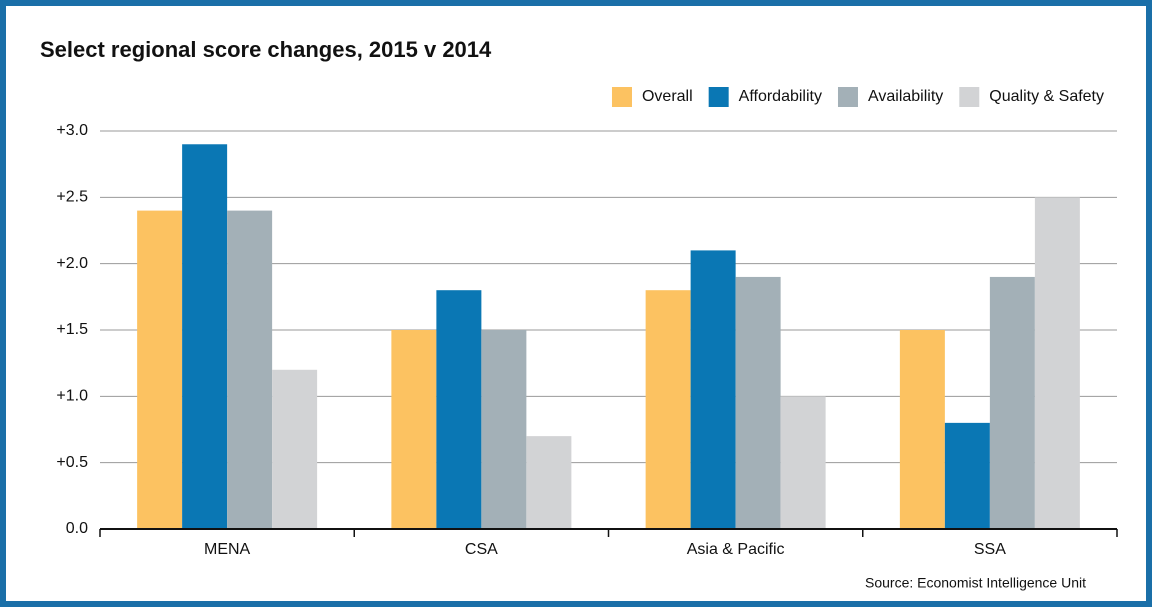 This screenshot has width=1152, height=607. What do you see at coordinates (975, 583) in the screenshot?
I see `source: Source: Economist Intelligence Unit` at bounding box center [975, 583].